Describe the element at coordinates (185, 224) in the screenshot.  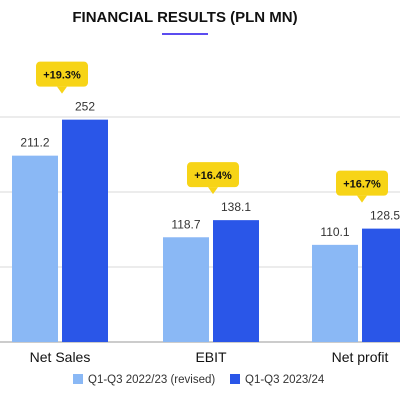
I see `bar-value-label: 118.7` at that location.